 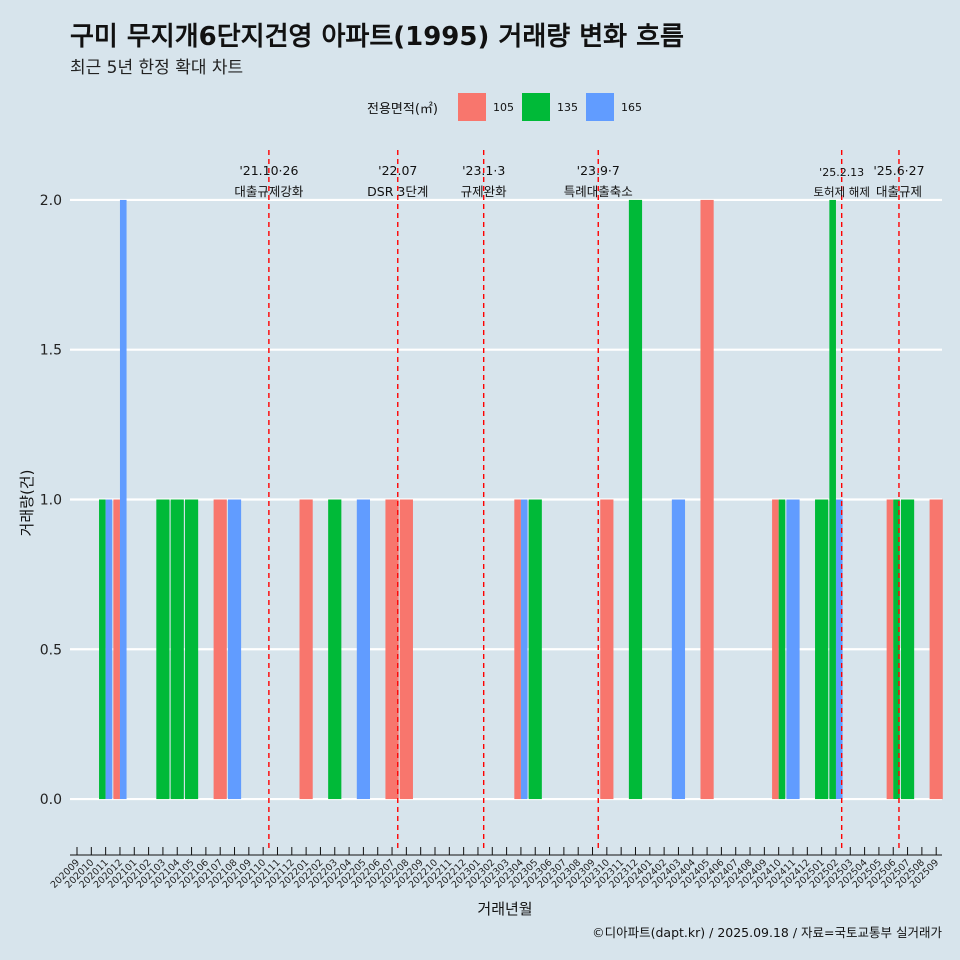 What do you see at coordinates (483, 170) in the screenshot?
I see `event-date: '23.1·3` at bounding box center [483, 170].